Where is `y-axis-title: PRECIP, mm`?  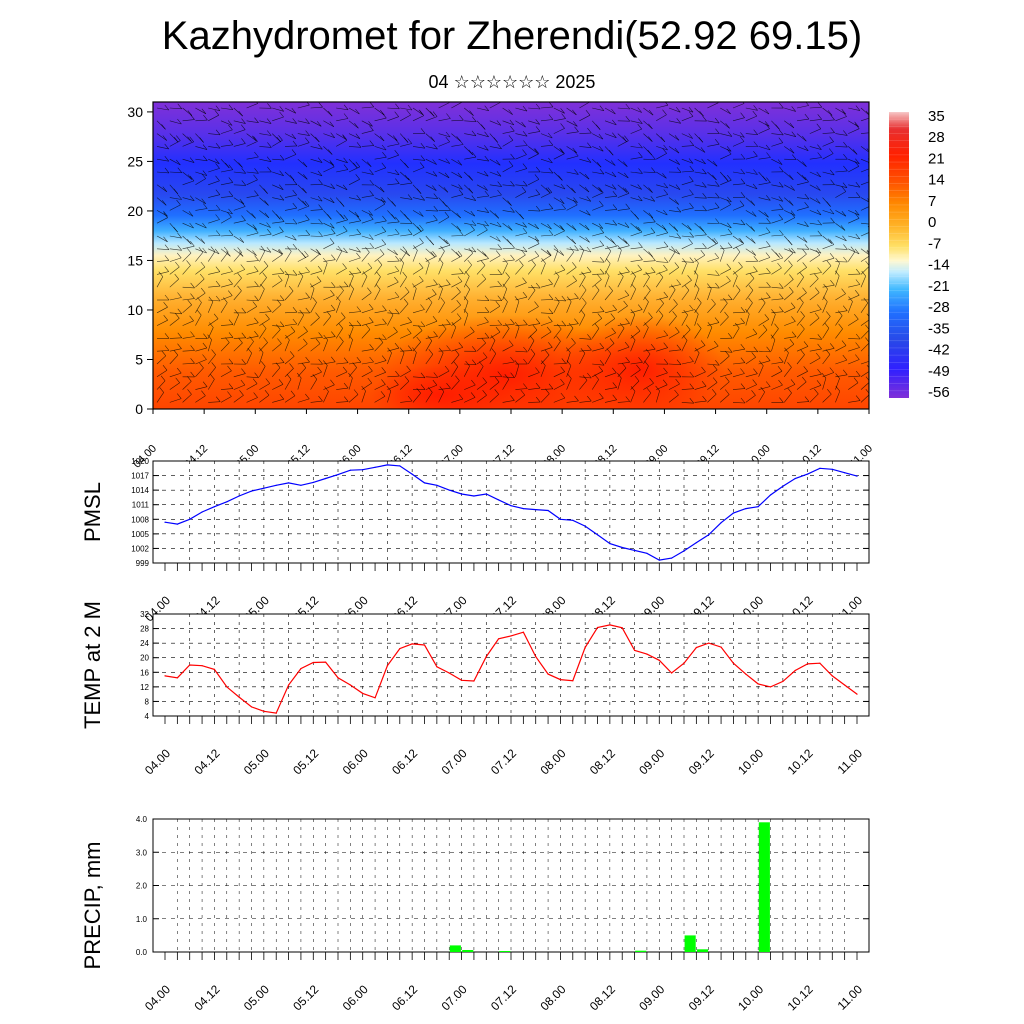 y-axis-title: PRECIP, mm is located at coordinates (92, 906).